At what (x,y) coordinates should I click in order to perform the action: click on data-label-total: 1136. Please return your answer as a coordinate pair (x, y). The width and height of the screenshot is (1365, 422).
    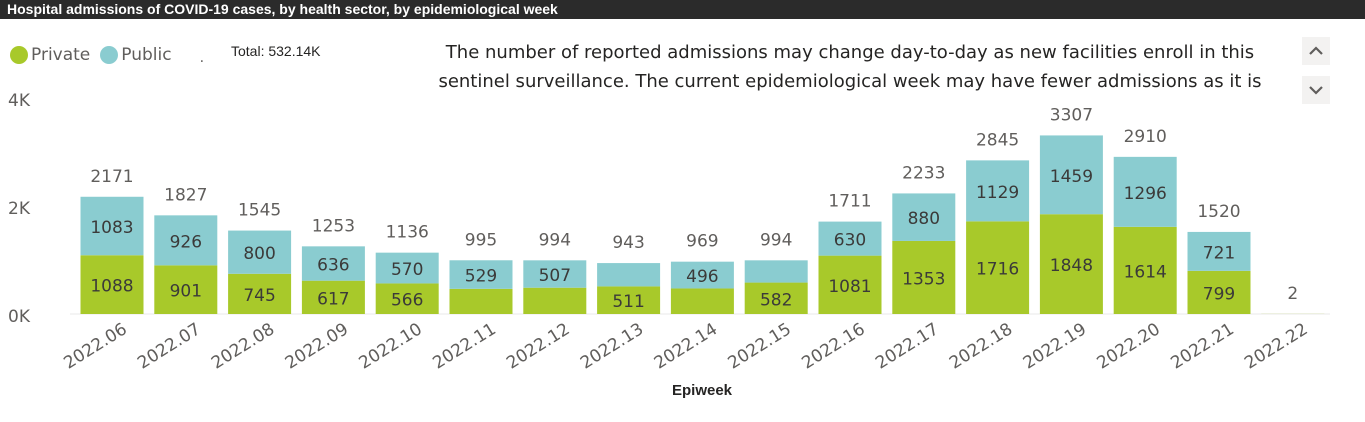
    Looking at the image, I should click on (407, 233).